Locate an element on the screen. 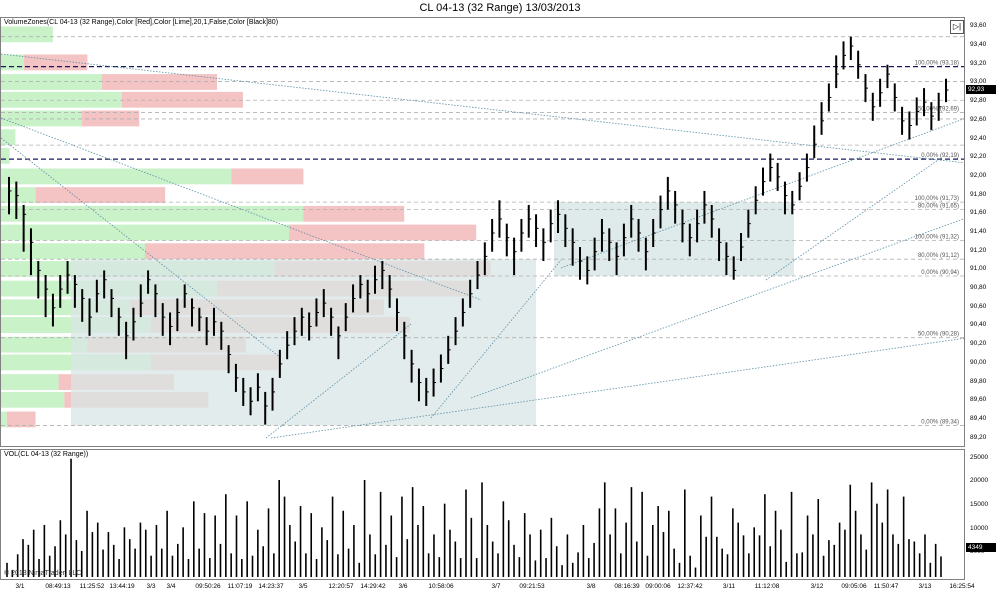 The image size is (1000, 603). time-tick-label: 09:21:53 is located at coordinates (532, 586).